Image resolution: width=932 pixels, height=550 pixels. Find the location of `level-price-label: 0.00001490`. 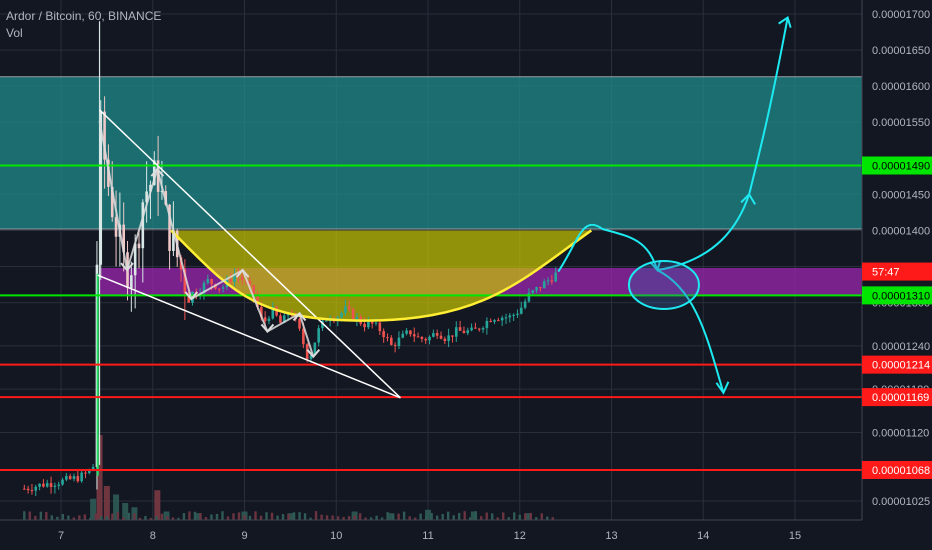

level-price-label: 0.00001490 is located at coordinates (901, 167).